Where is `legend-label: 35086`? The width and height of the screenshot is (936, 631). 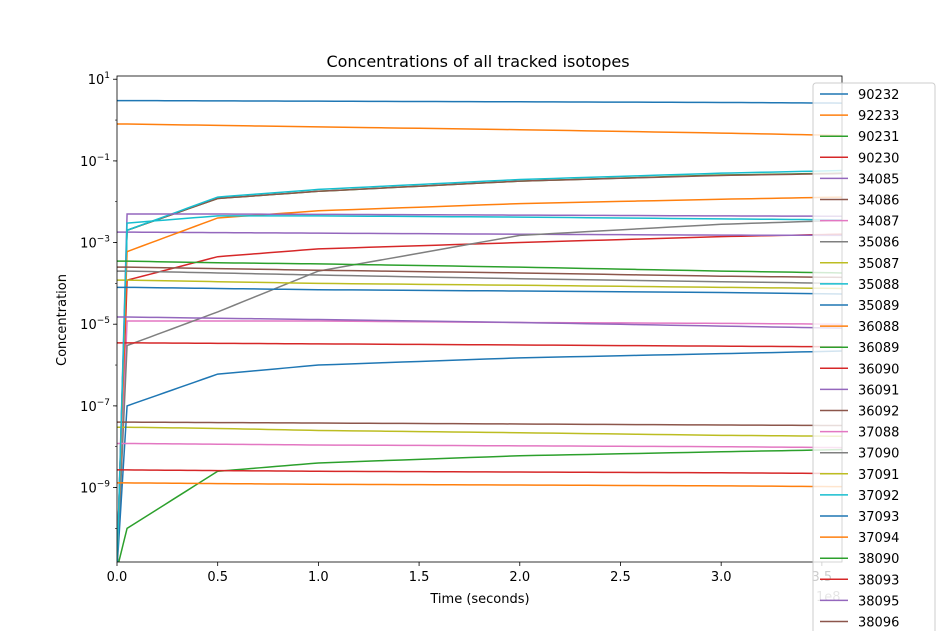 legend-label: 35086 is located at coordinates (878, 243).